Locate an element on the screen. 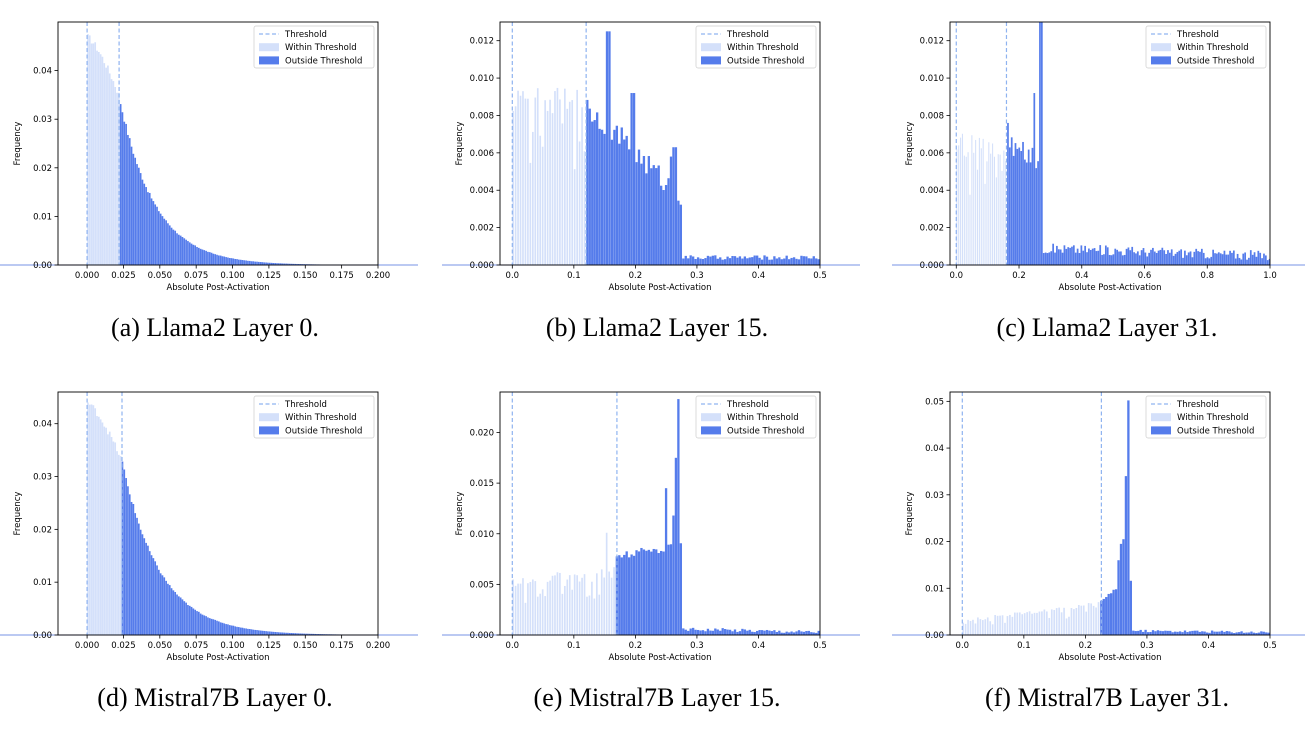 The height and width of the screenshot is (735, 1305). y-tick-label: 0.002 is located at coordinates (932, 229).